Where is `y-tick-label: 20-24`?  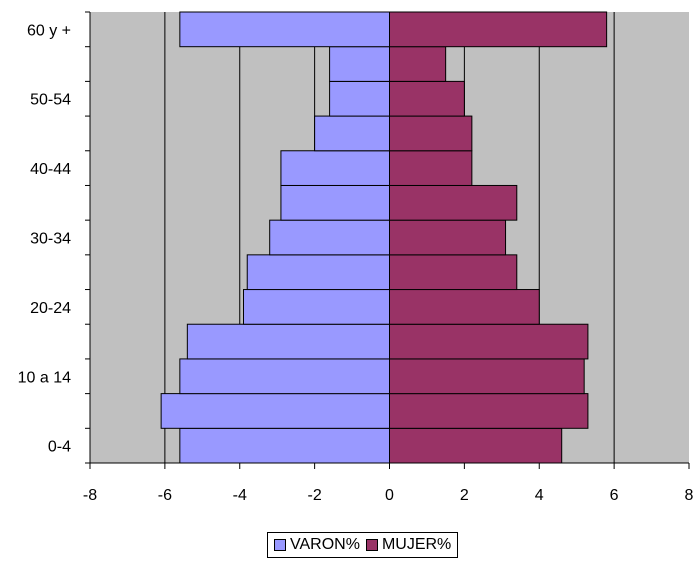 y-tick-label: 20-24 is located at coordinates (50, 308).